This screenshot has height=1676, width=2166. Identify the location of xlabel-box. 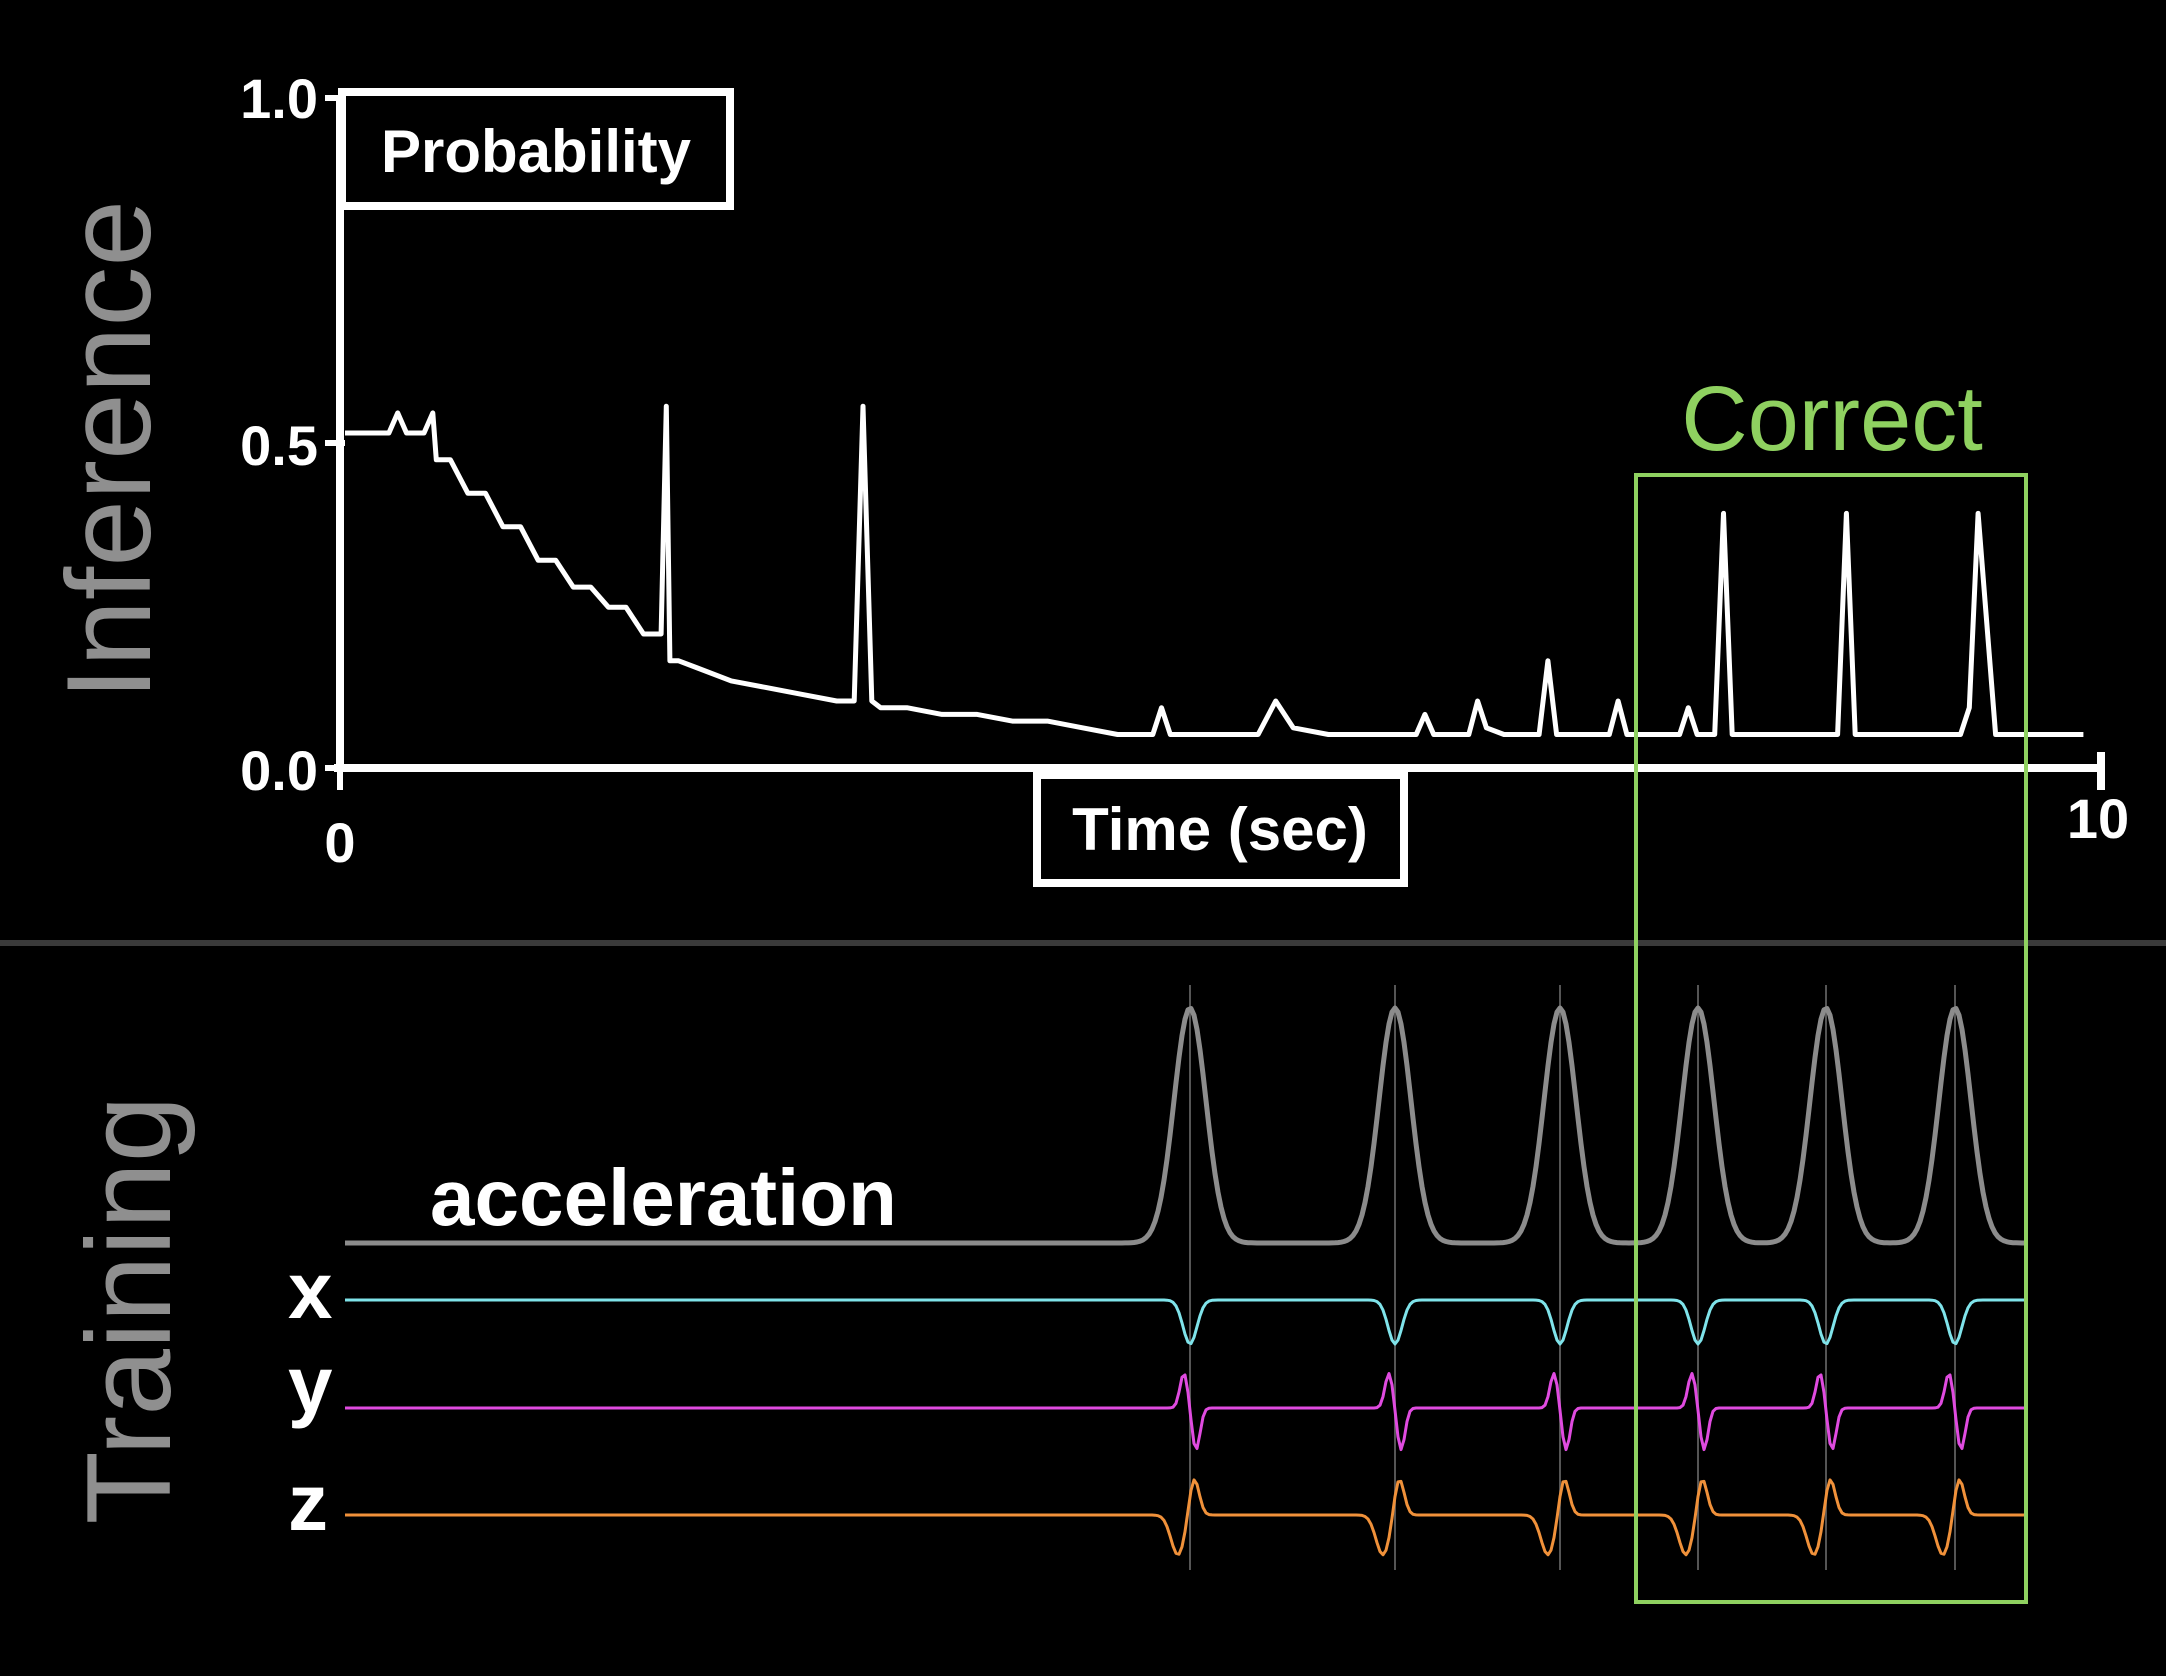
(1220, 829).